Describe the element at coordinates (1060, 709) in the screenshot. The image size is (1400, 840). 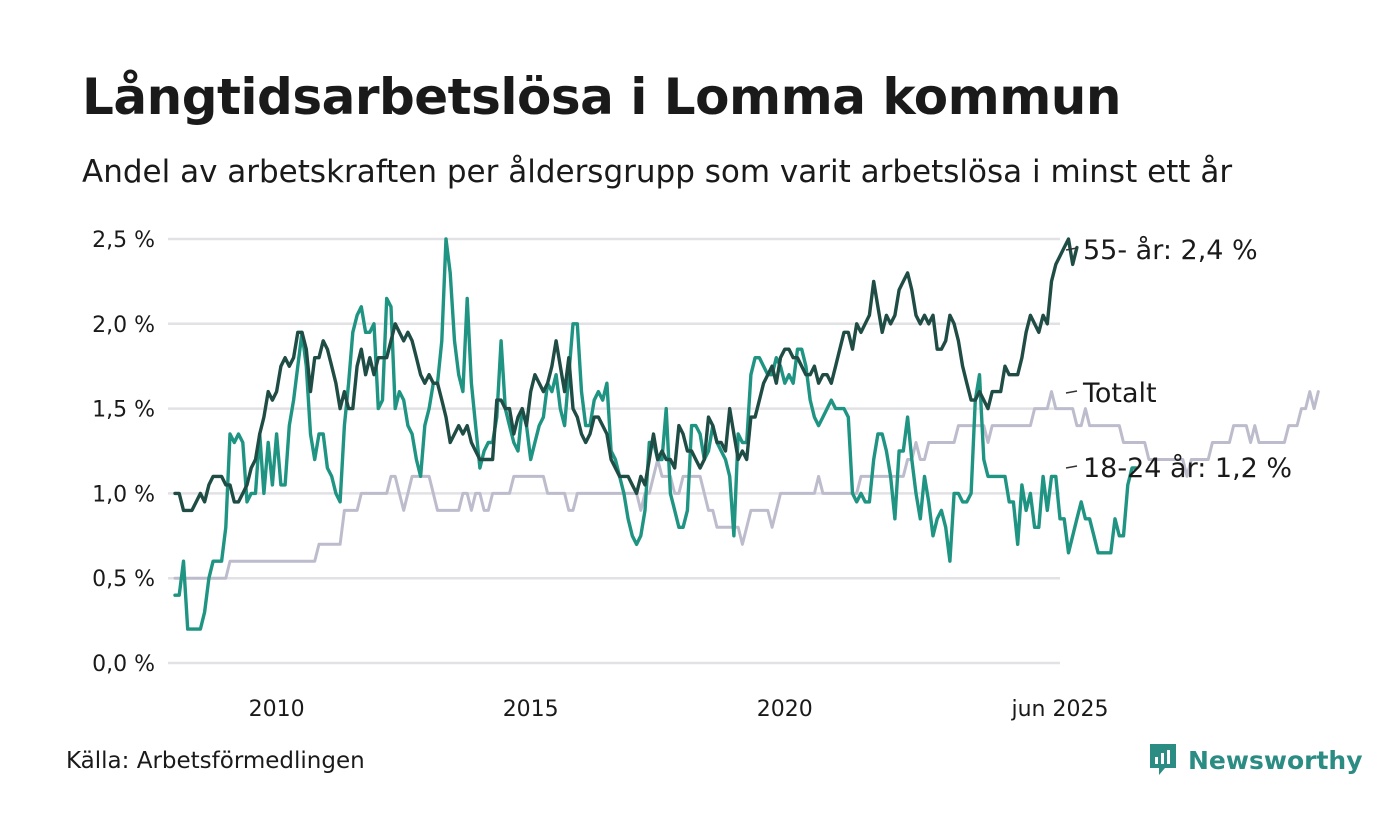
I see `x-tick-label: jun 2025` at that location.